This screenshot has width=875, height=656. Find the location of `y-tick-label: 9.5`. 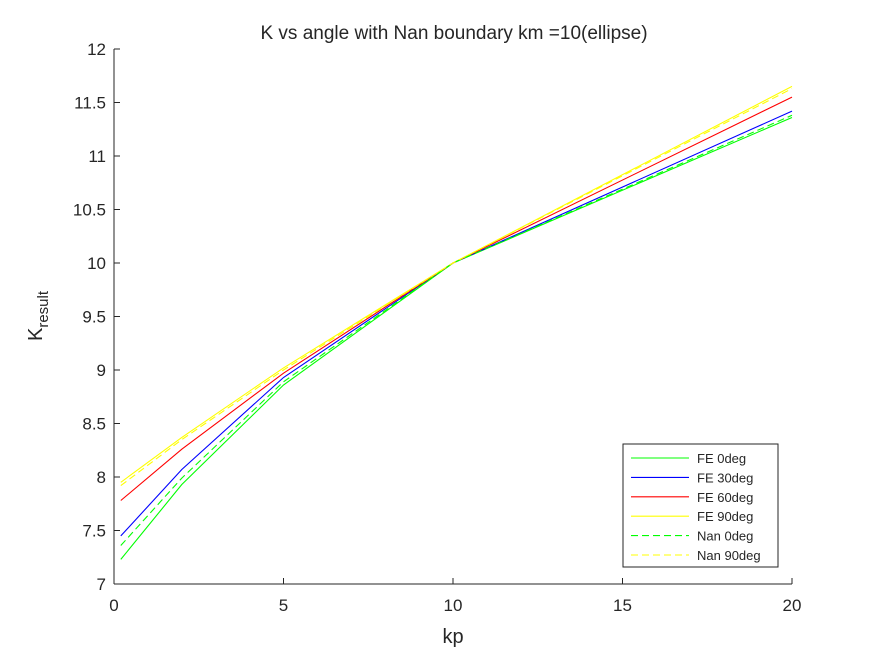

y-tick-label: 9.5 is located at coordinates (94, 317).